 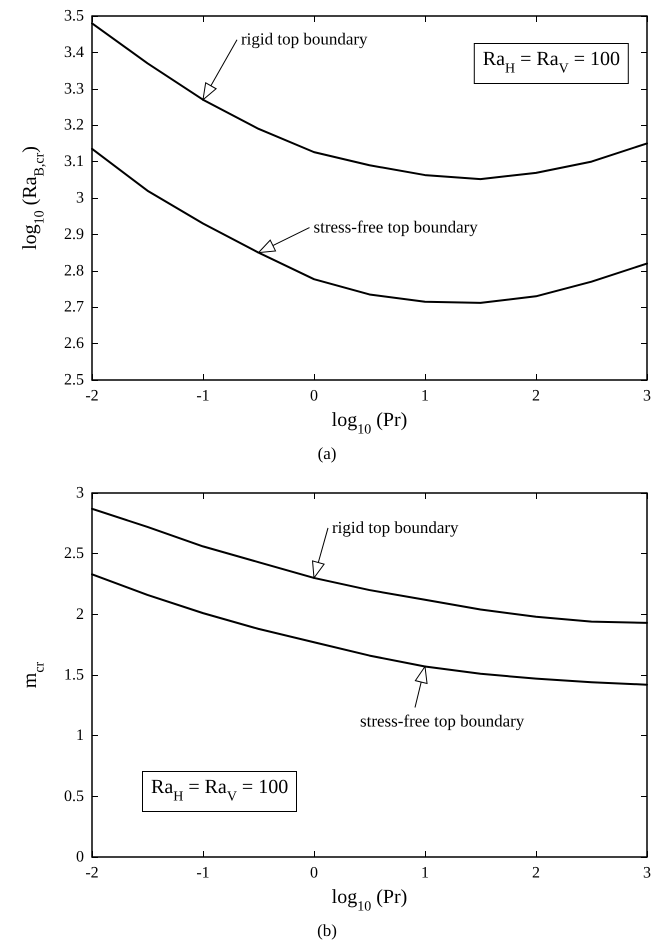 What do you see at coordinates (74, 271) in the screenshot?
I see `y-tick-label: 2.8` at bounding box center [74, 271].